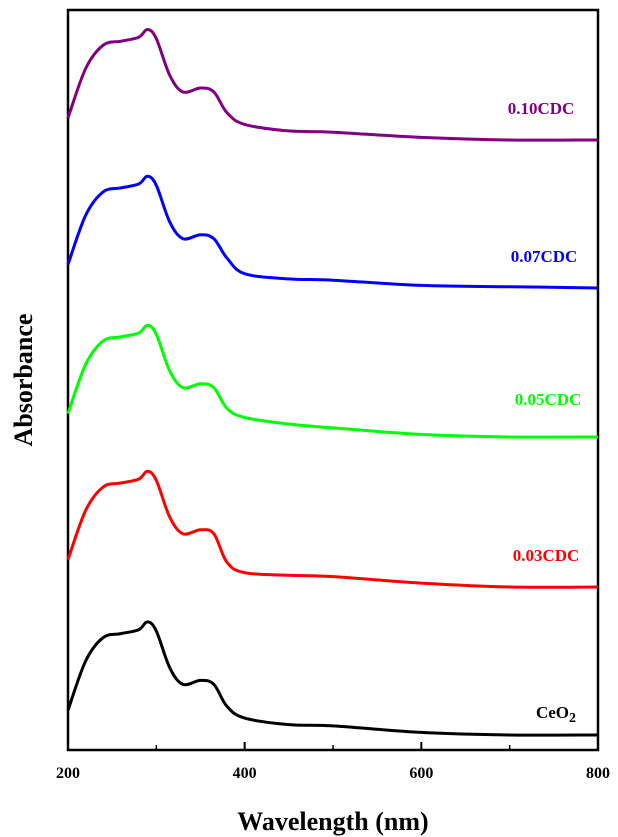 This screenshot has width=618, height=837. What do you see at coordinates (333, 762) in the screenshot?
I see `x-tick-layer: 200 400 600 800` at bounding box center [333, 762].